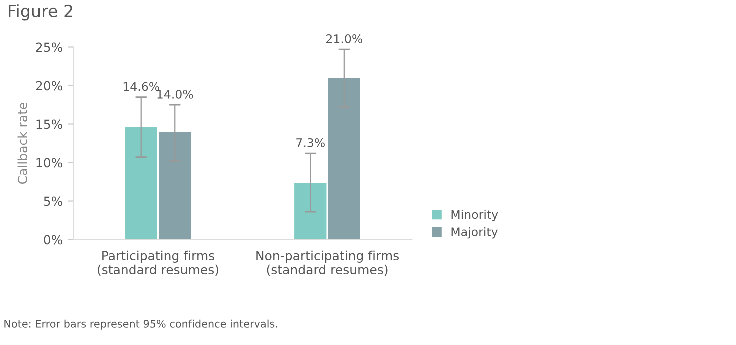 The image size is (736, 345). Describe the element at coordinates (53, 240) in the screenshot. I see `y-tick-label: 0%` at that location.